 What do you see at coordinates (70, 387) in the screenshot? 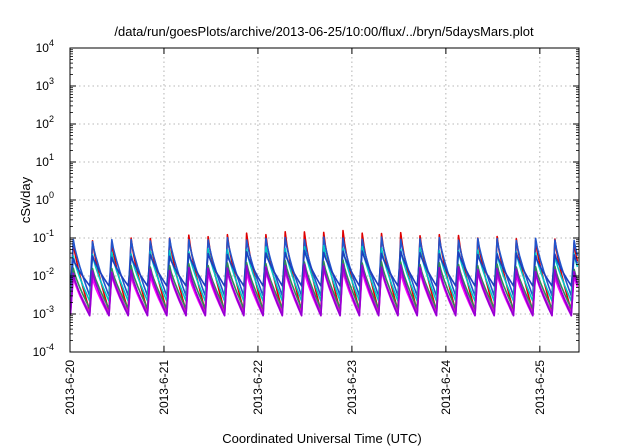
I see `x-tick-label: 2013-6-20` at bounding box center [70, 387].